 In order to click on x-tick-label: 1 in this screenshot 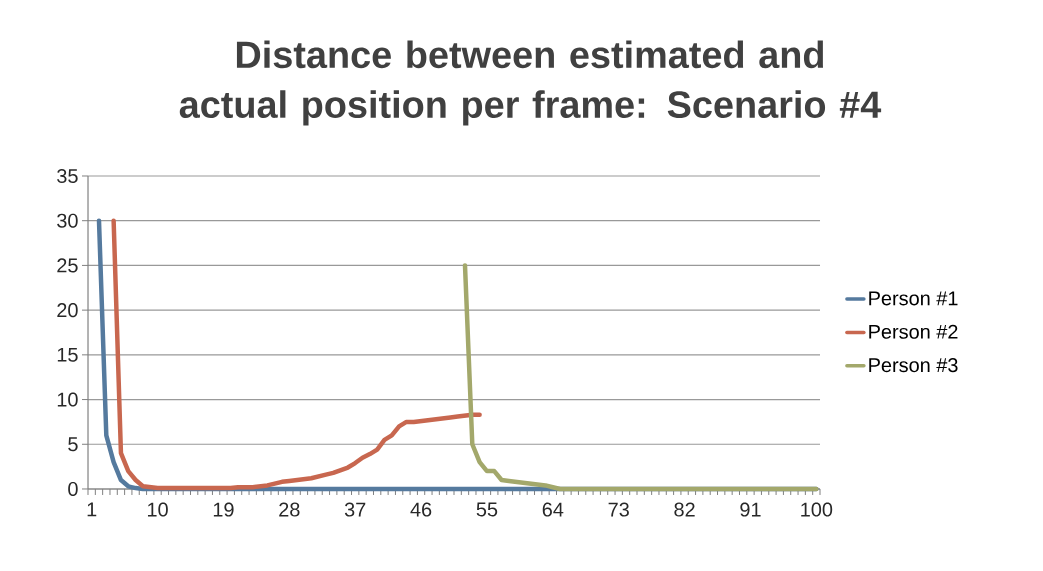, I will do `click(92, 509)`.